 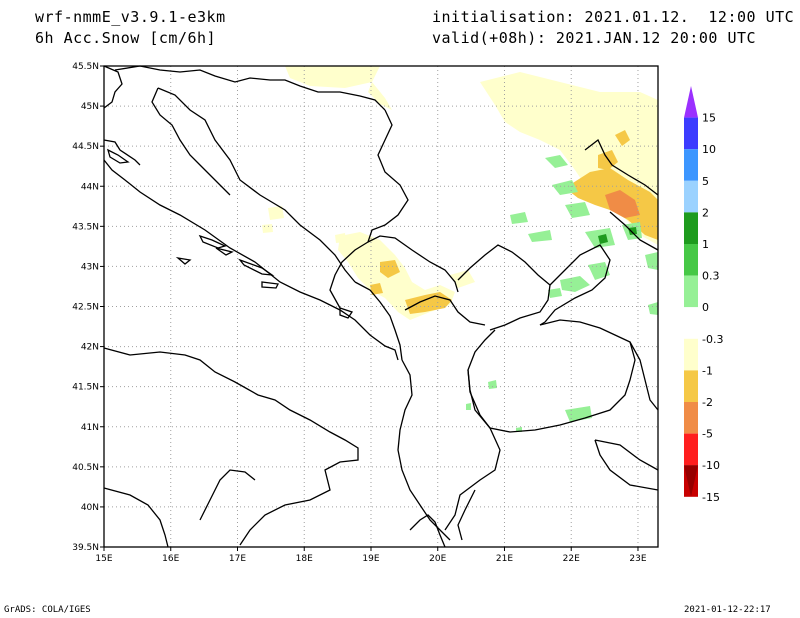 What do you see at coordinates (437, 559) in the screenshot?
I see `lon-label: 20E` at bounding box center [437, 559].